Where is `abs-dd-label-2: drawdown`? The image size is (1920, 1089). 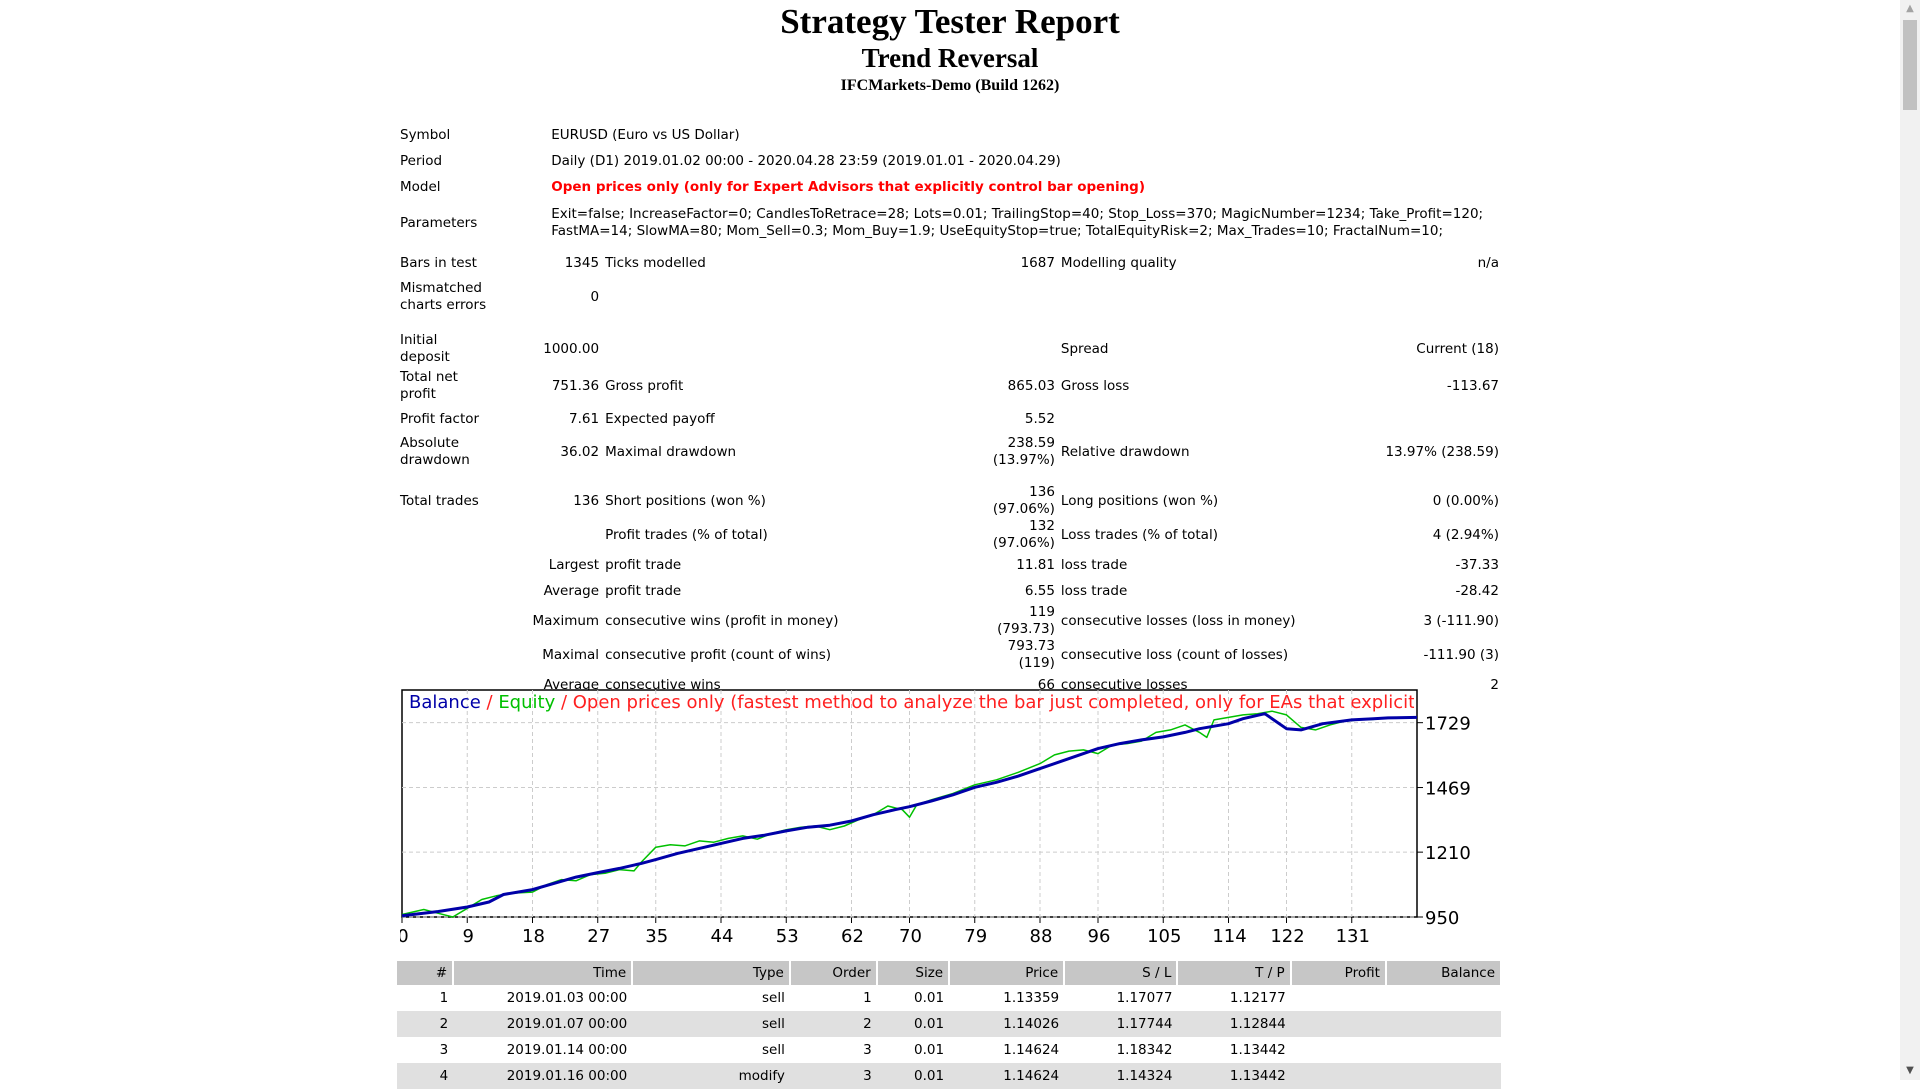 abs-dd-label-2: drawdown is located at coordinates (435, 460).